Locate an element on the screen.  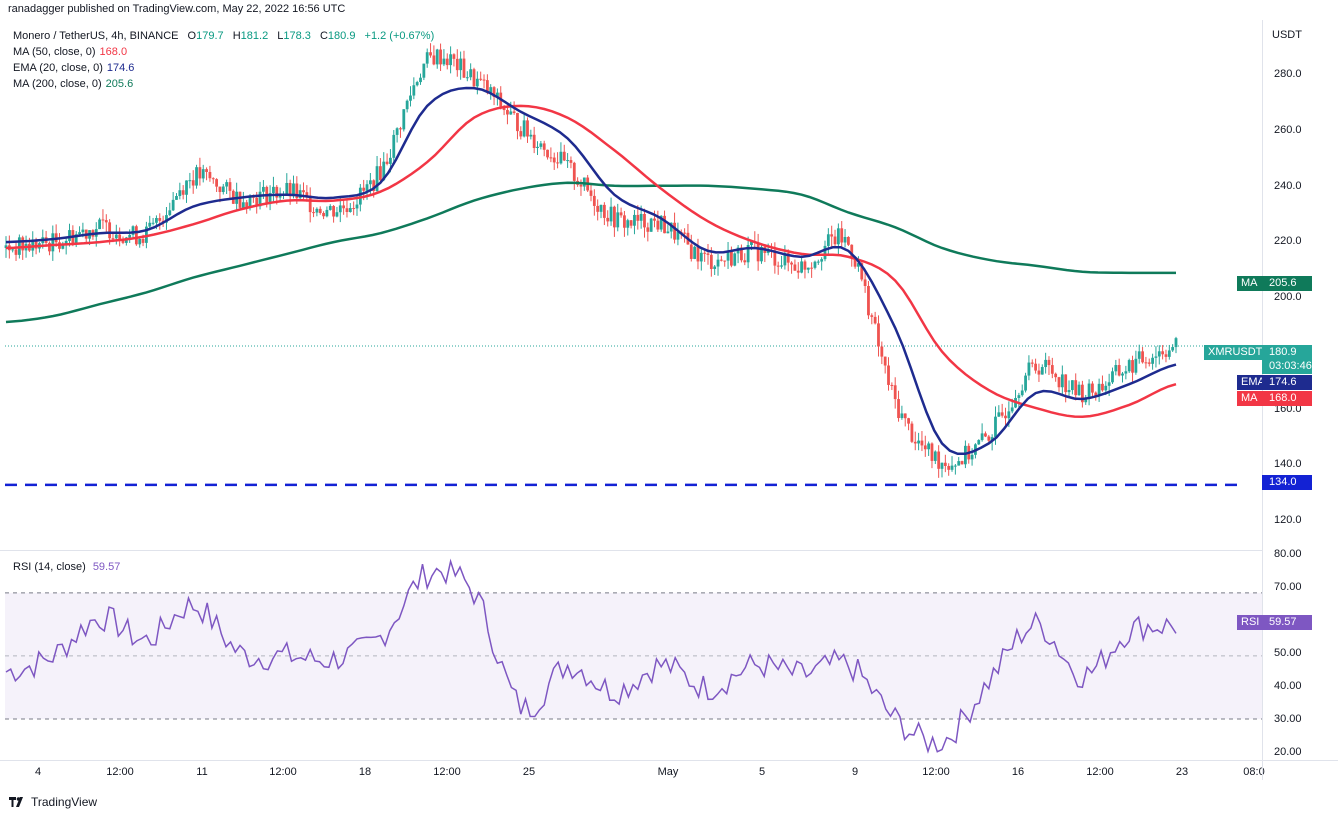
price-tick: 160.0 is located at coordinates (1288, 409).